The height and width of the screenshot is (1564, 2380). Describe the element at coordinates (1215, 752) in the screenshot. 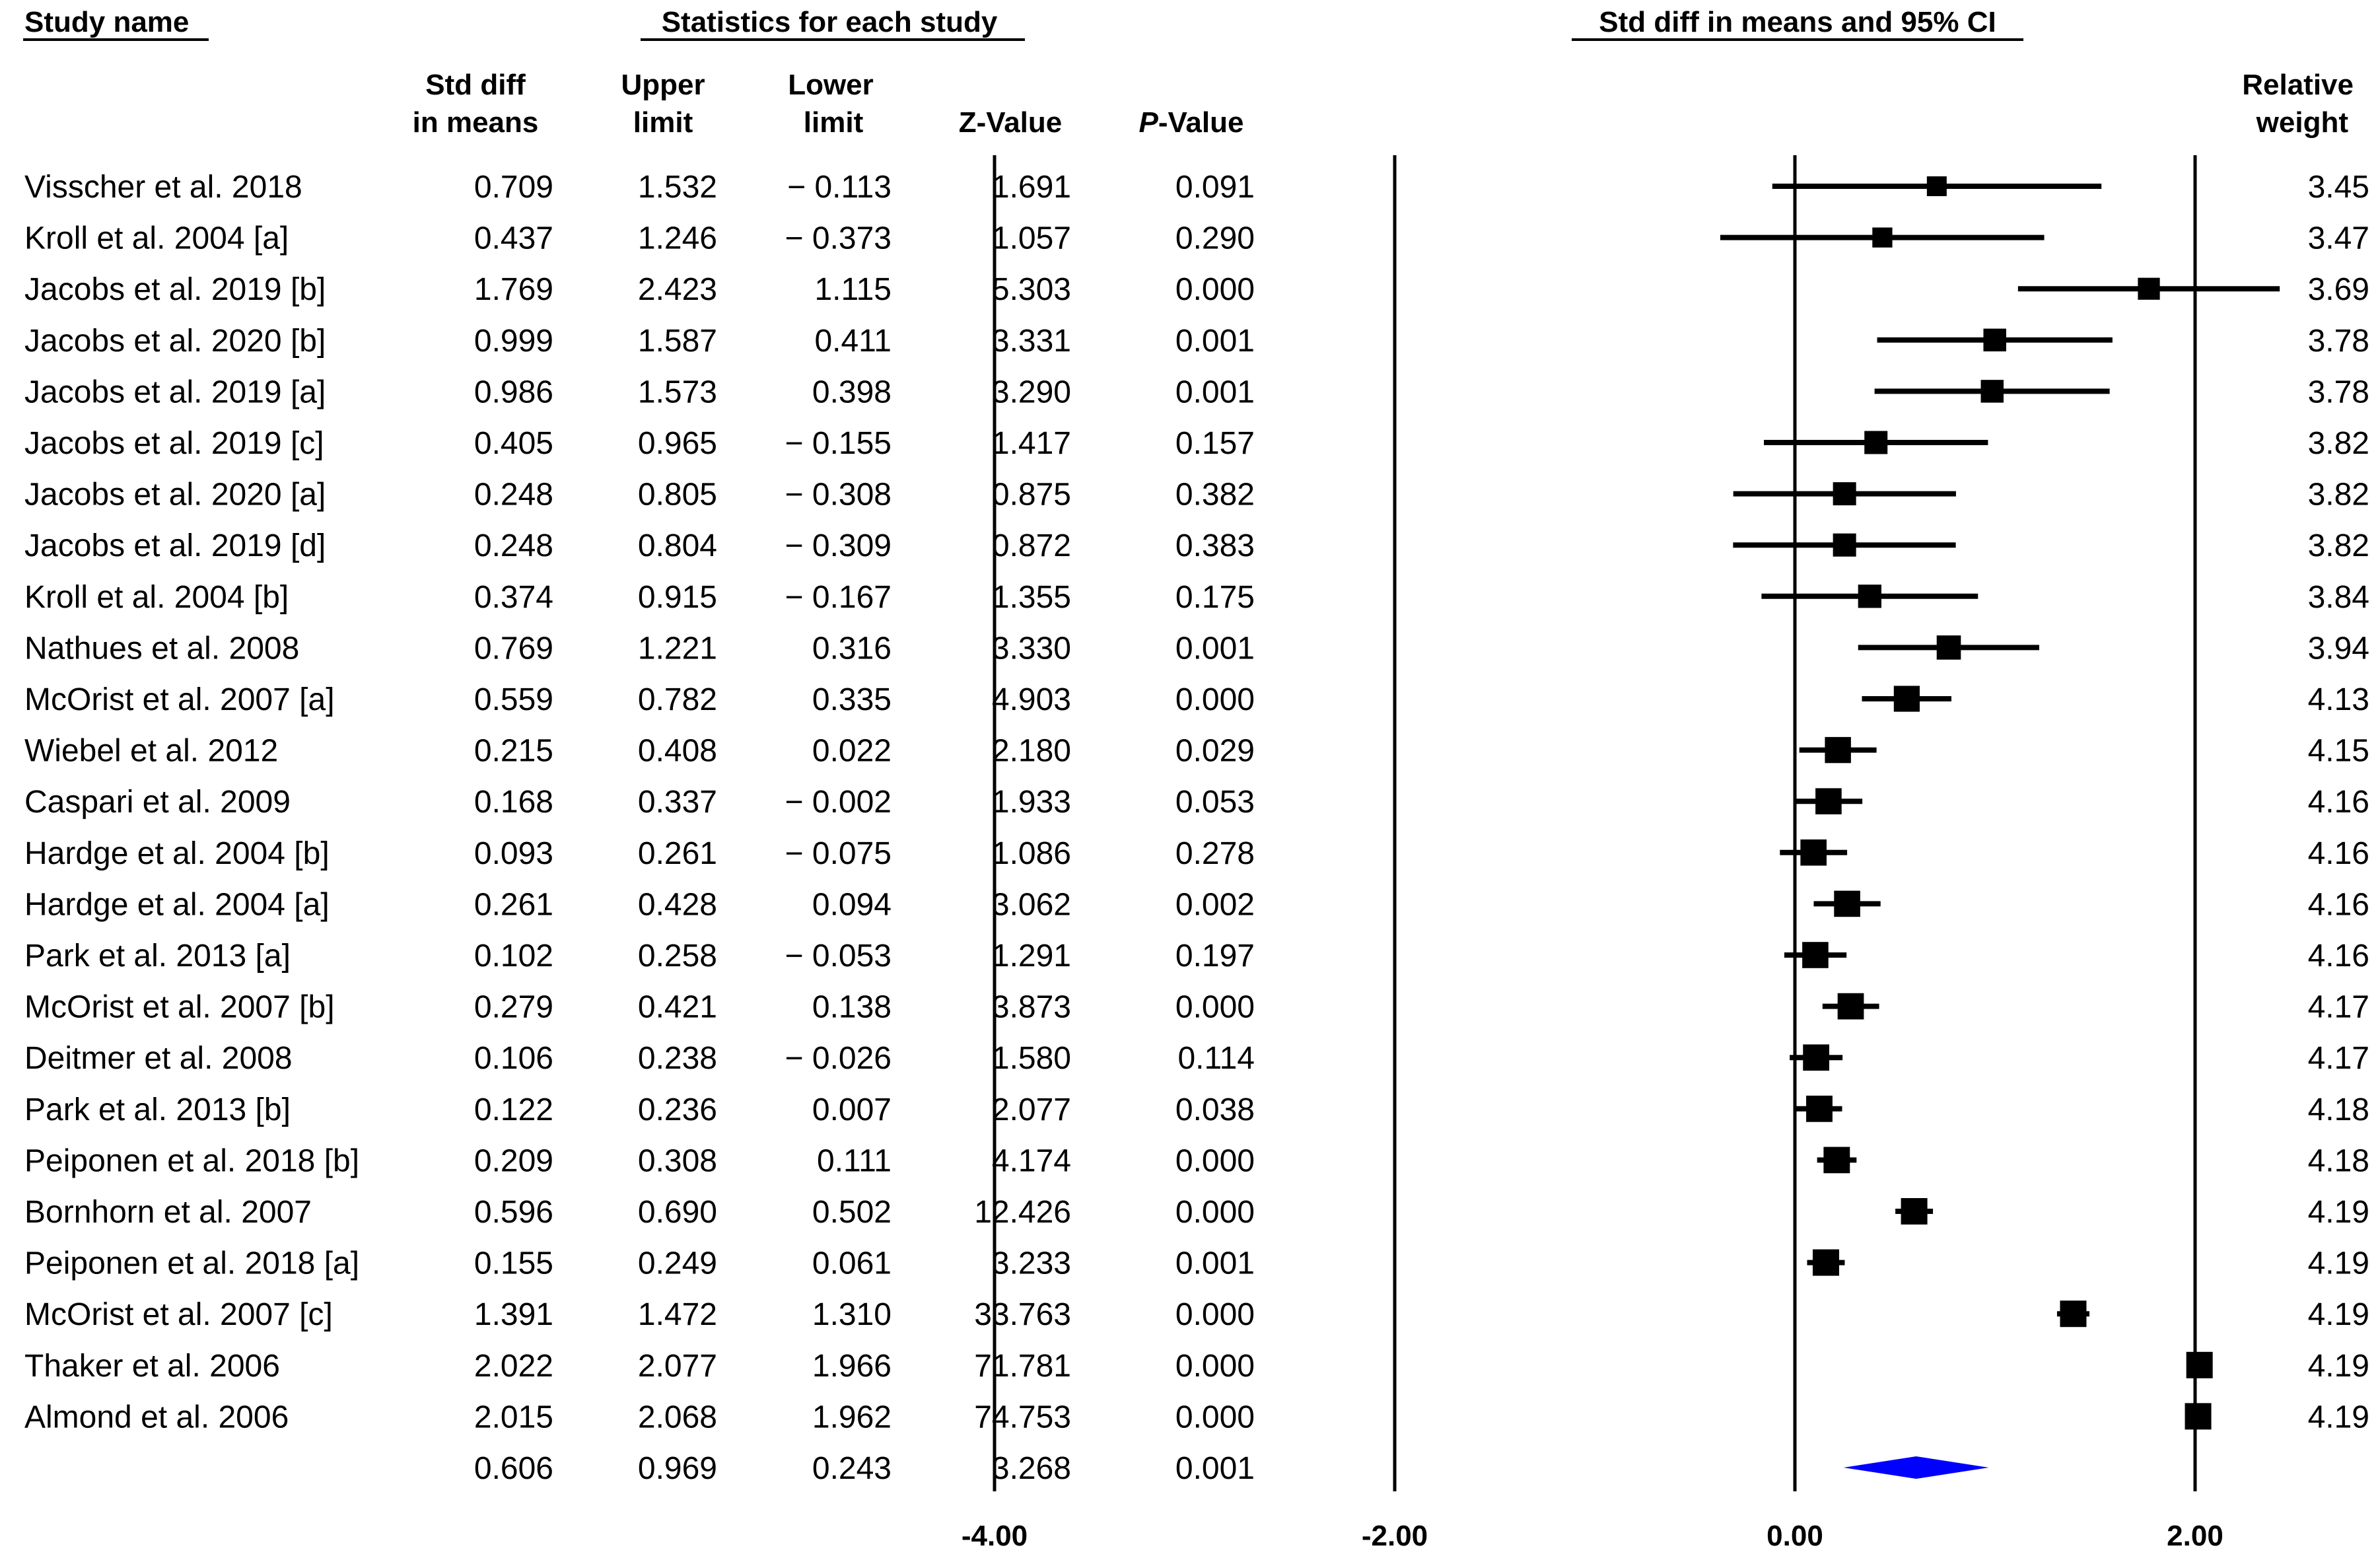

I see `cell-p-value: 0.029` at that location.